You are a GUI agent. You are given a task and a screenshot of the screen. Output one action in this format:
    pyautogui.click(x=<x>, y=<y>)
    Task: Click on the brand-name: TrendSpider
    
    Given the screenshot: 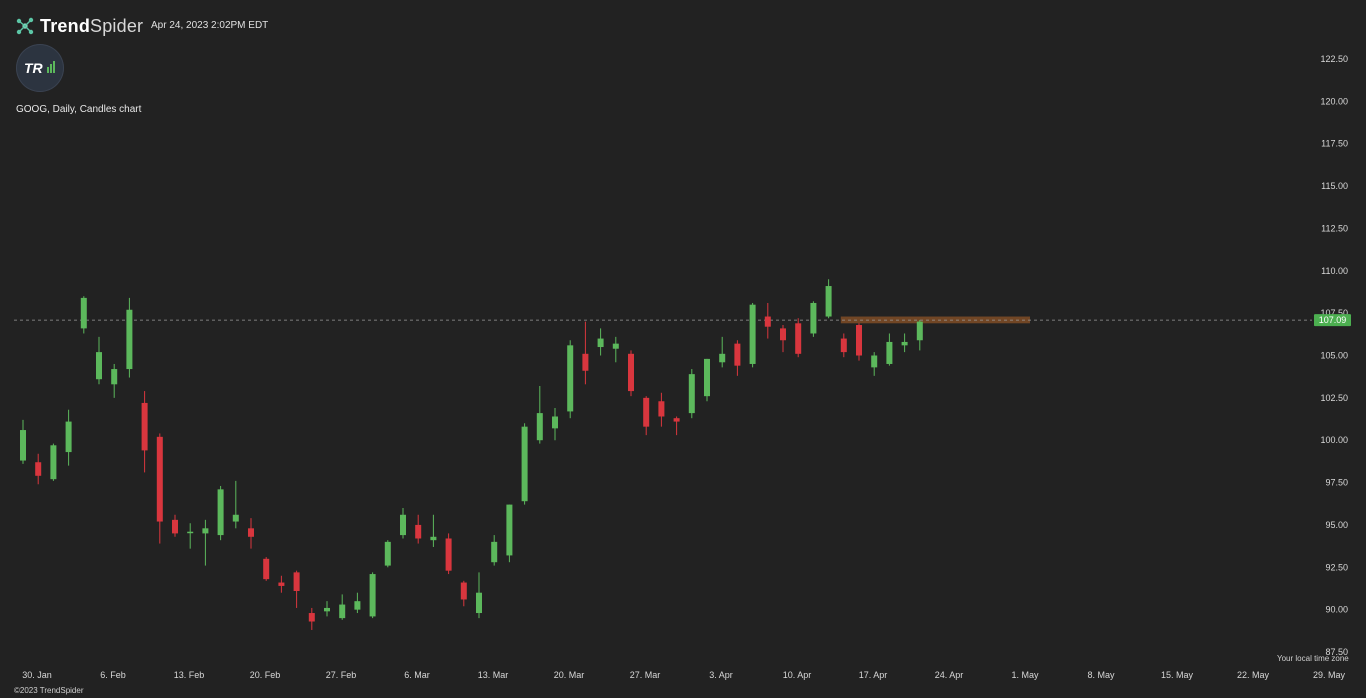 What is the action you would take?
    pyautogui.click(x=91, y=26)
    